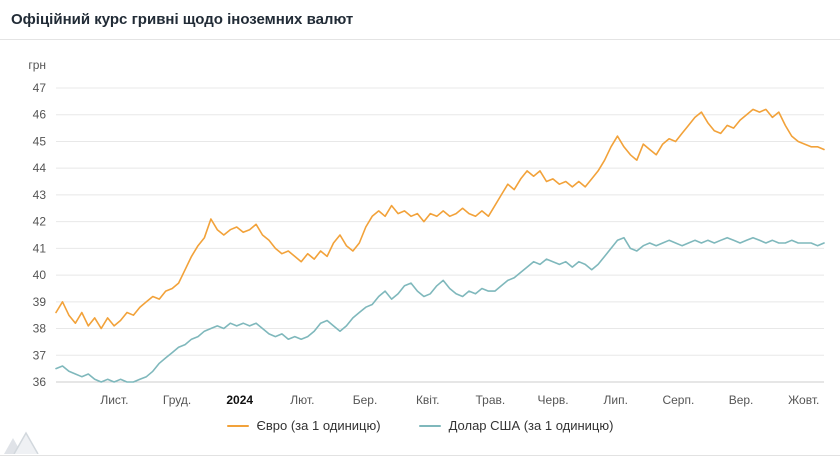  Describe the element at coordinates (239, 400) in the screenshot. I see `x-axis-tick-label: 2024` at that location.